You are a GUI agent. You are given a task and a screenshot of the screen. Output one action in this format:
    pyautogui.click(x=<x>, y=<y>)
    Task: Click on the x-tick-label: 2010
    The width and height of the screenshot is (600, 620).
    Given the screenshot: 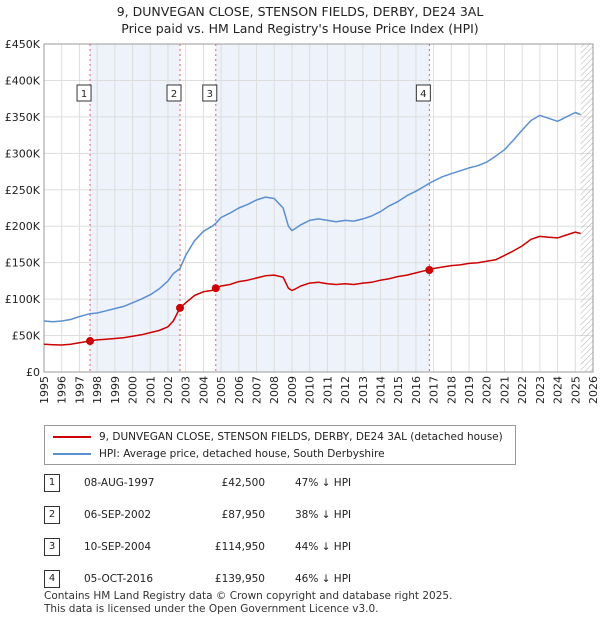 What is the action you would take?
    pyautogui.click(x=310, y=390)
    